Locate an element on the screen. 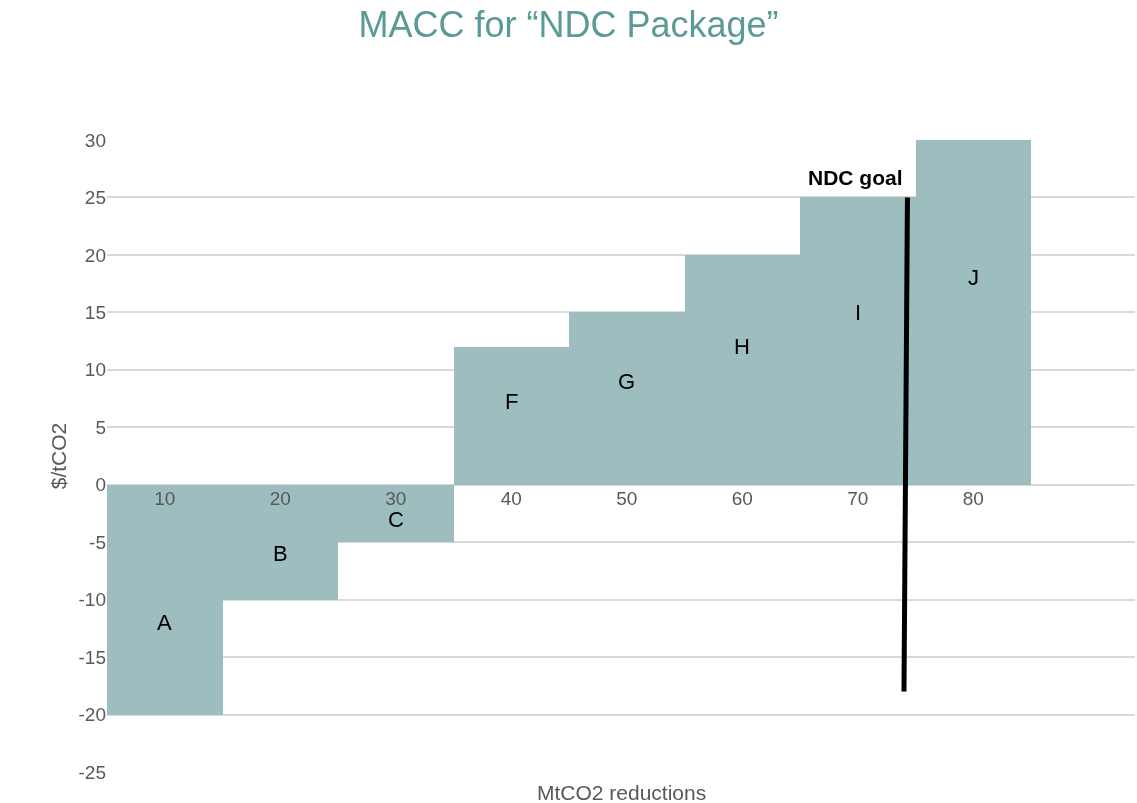 The width and height of the screenshot is (1137, 803). chart-title: MACC for “NDC Package” is located at coordinates (568, 25).